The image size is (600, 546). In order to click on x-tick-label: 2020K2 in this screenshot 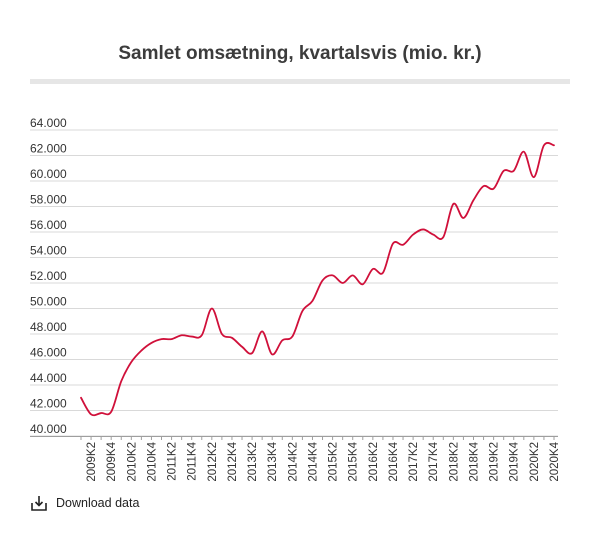, I will do `click(535, 462)`.